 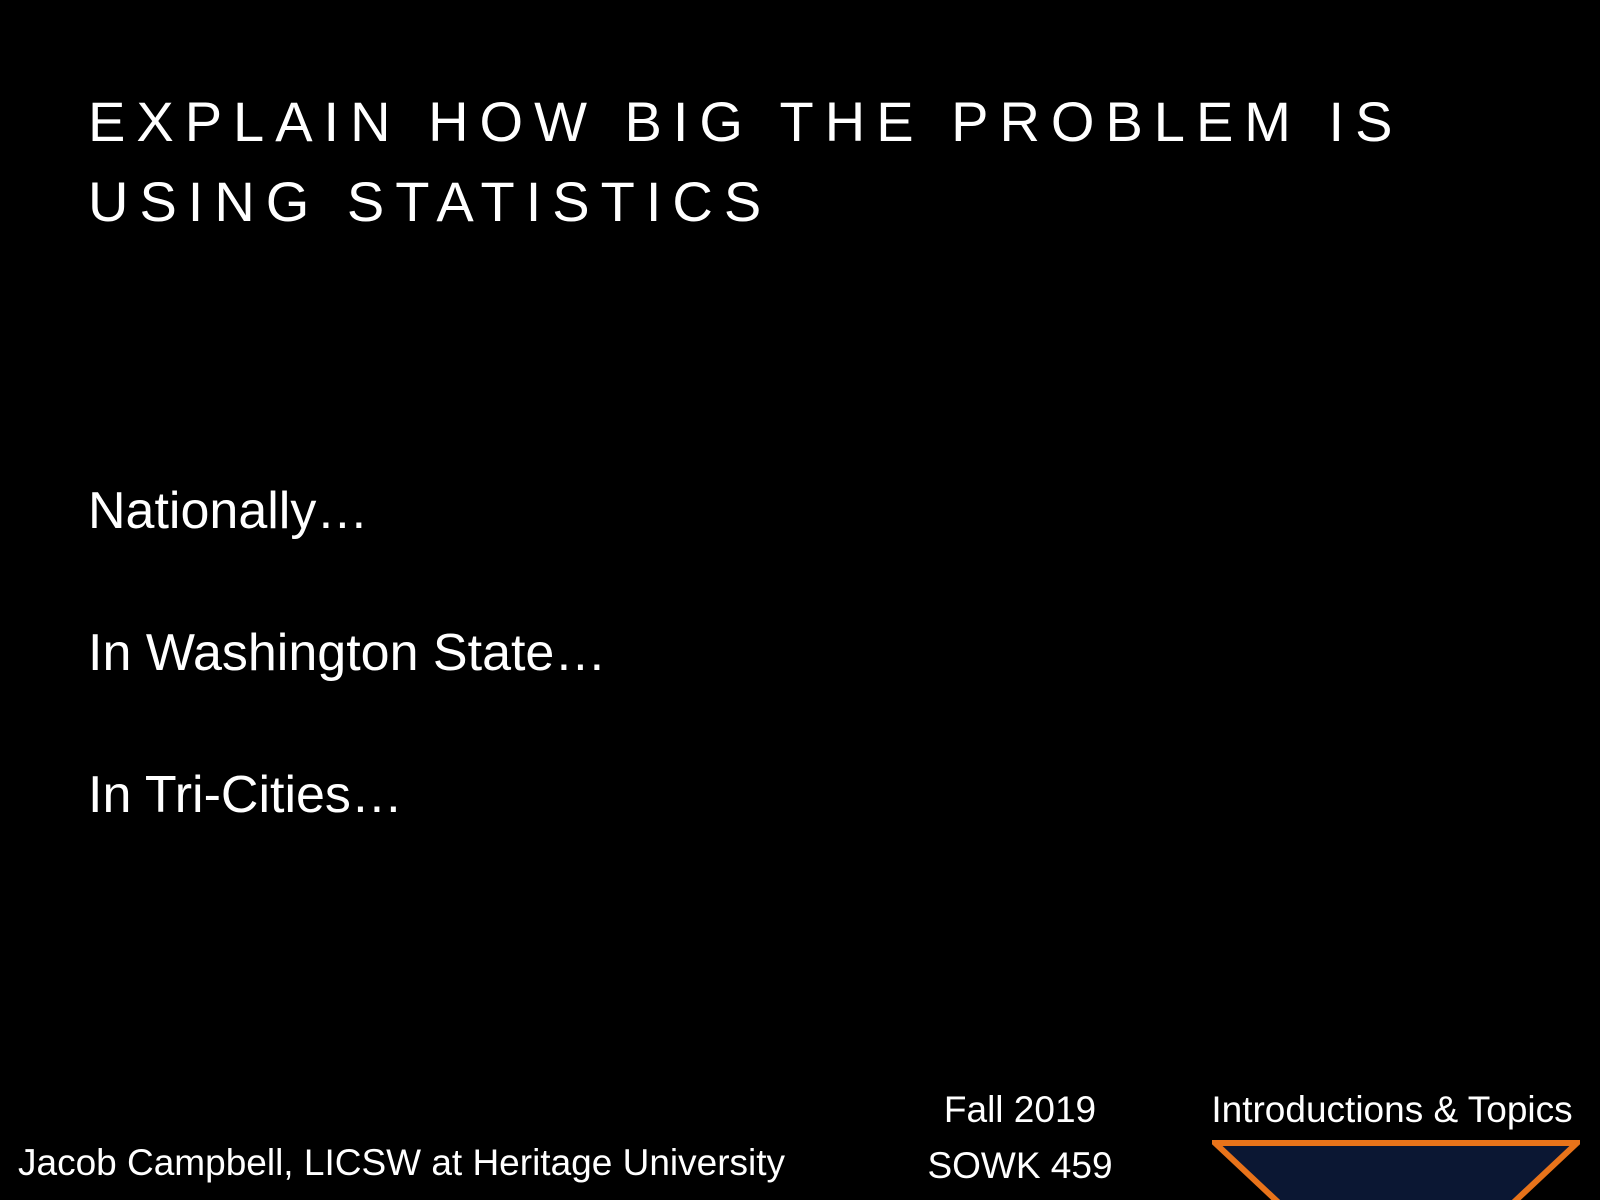 I want to click on footer-term: Fall 2019, so click(x=1020, y=1109).